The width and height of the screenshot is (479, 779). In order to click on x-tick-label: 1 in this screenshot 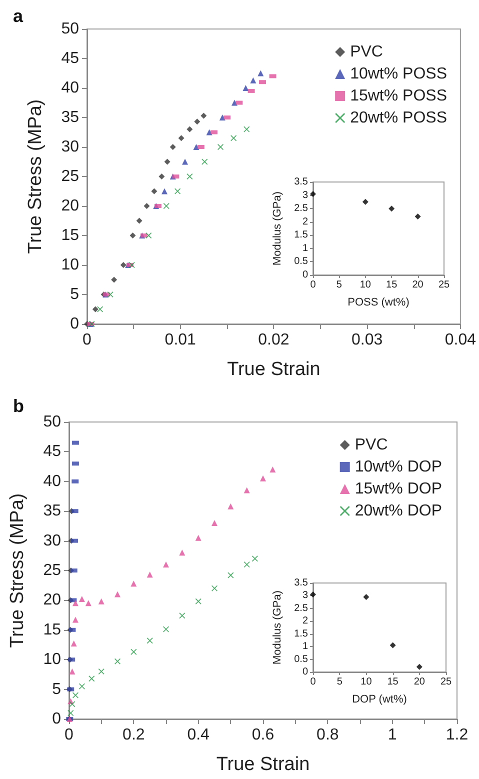, I will do `click(392, 735)`.